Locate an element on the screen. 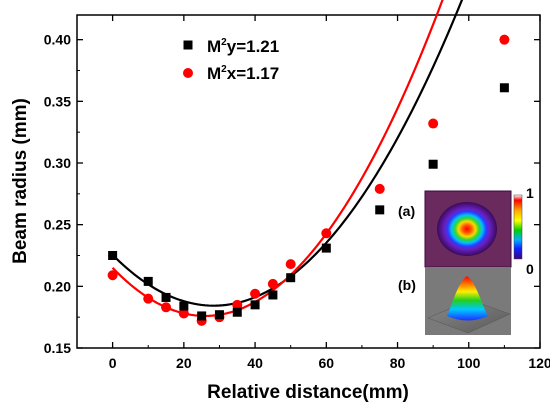  beam-peak-3d is located at coordinates (467, 298).